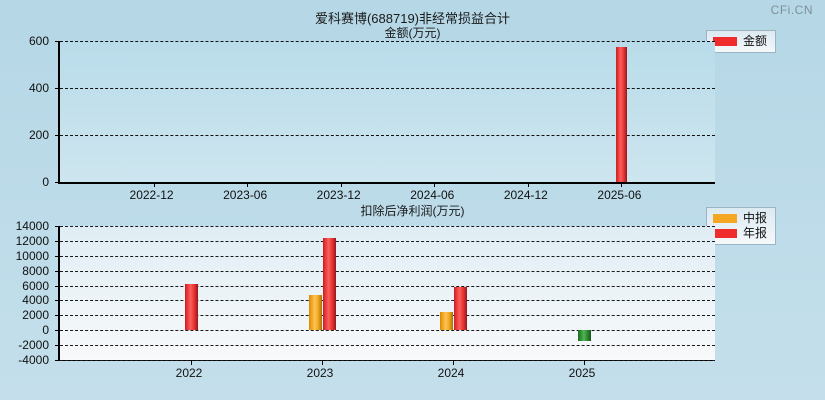 The height and width of the screenshot is (400, 825). Describe the element at coordinates (32, 226) in the screenshot. I see `y-axis-label: 14000` at that location.